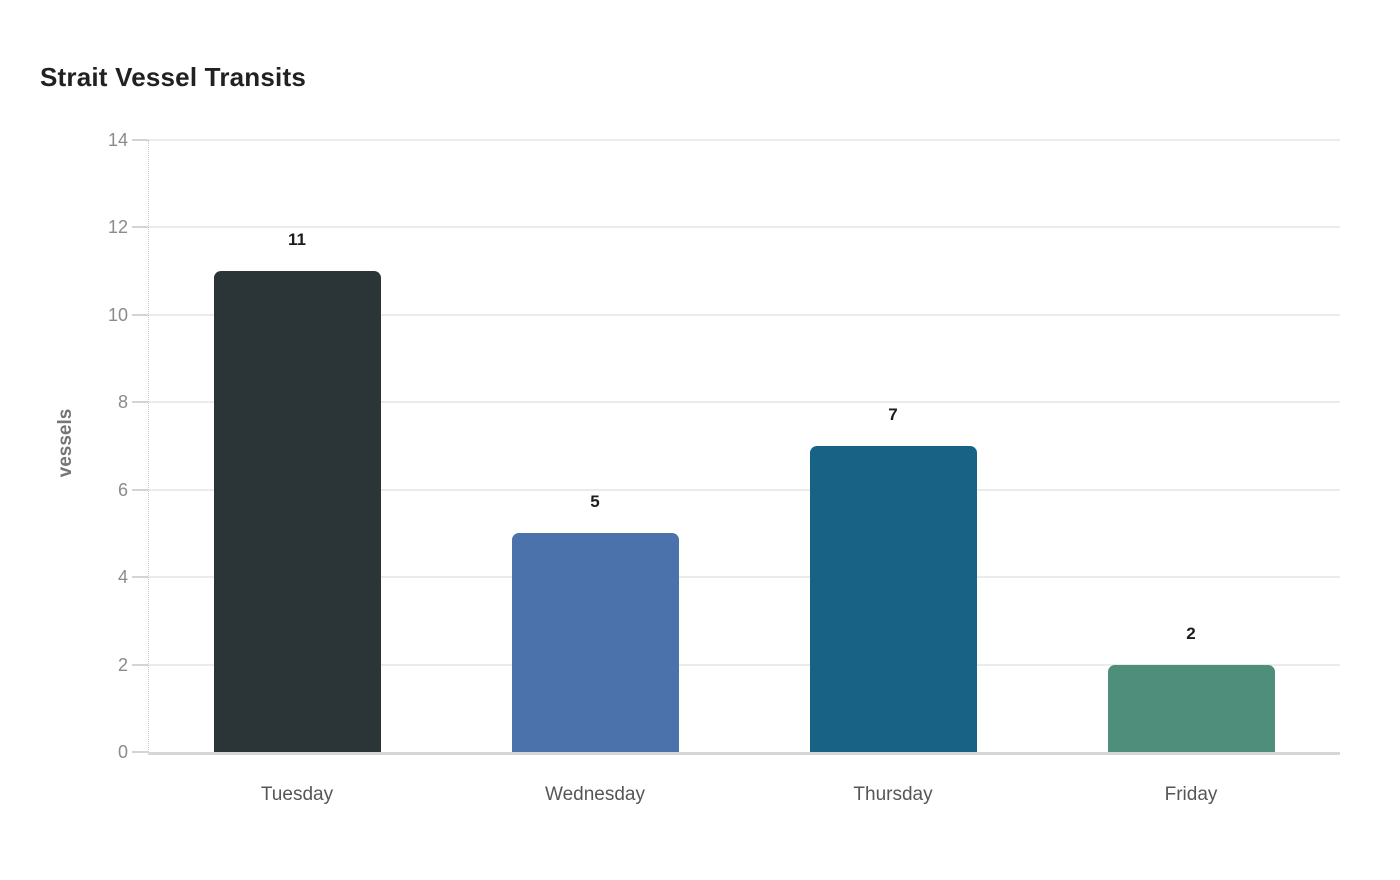 Image resolution: width=1400 pixels, height=880 pixels. Describe the element at coordinates (297, 794) in the screenshot. I see `x-tick-label: Tuesday` at that location.